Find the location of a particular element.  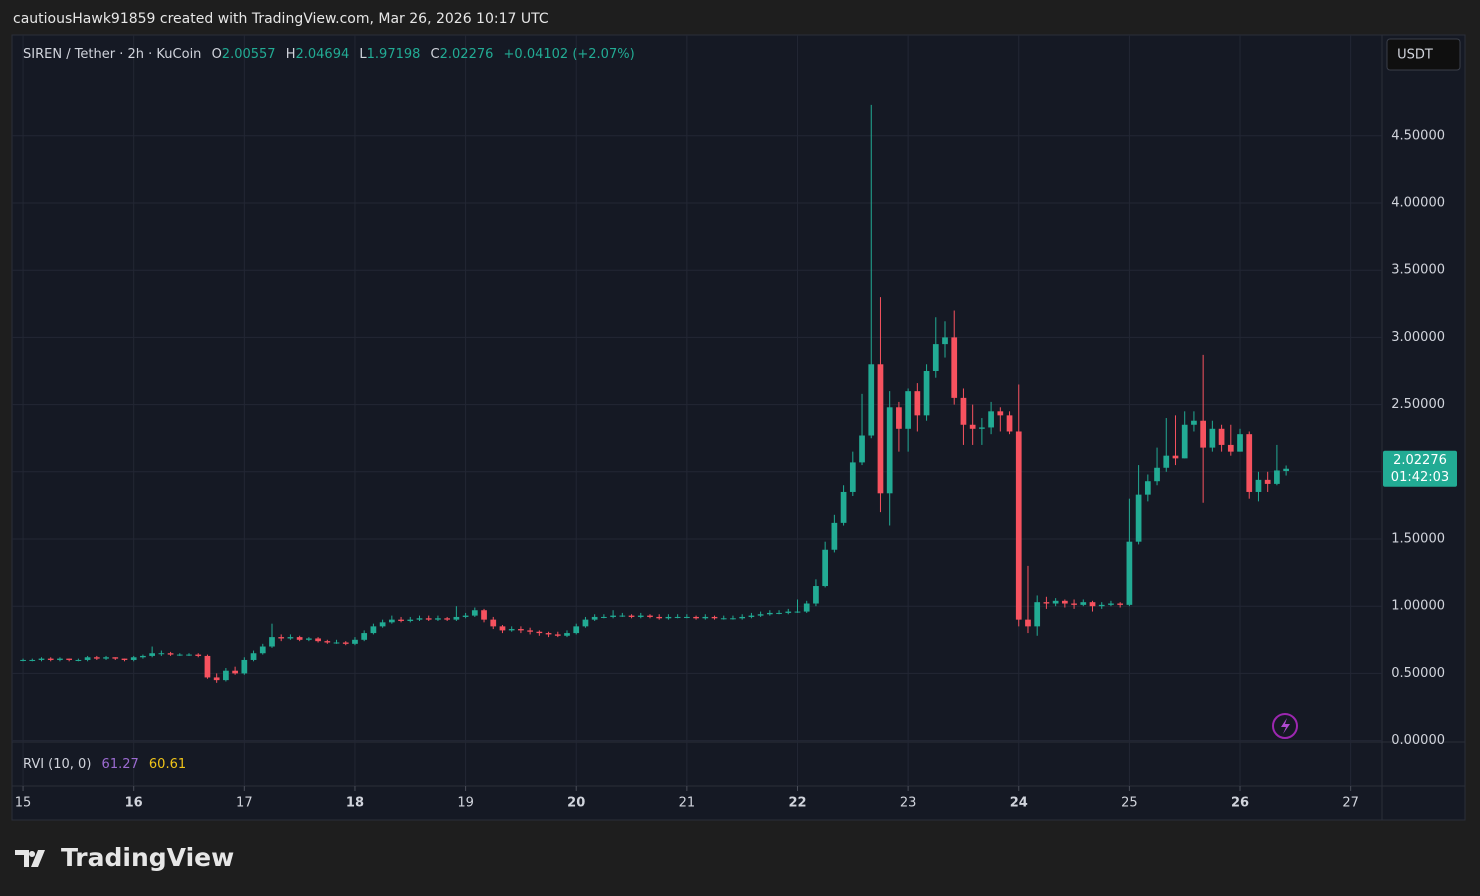

y-tick-label: 3.50000 is located at coordinates (1418, 270).